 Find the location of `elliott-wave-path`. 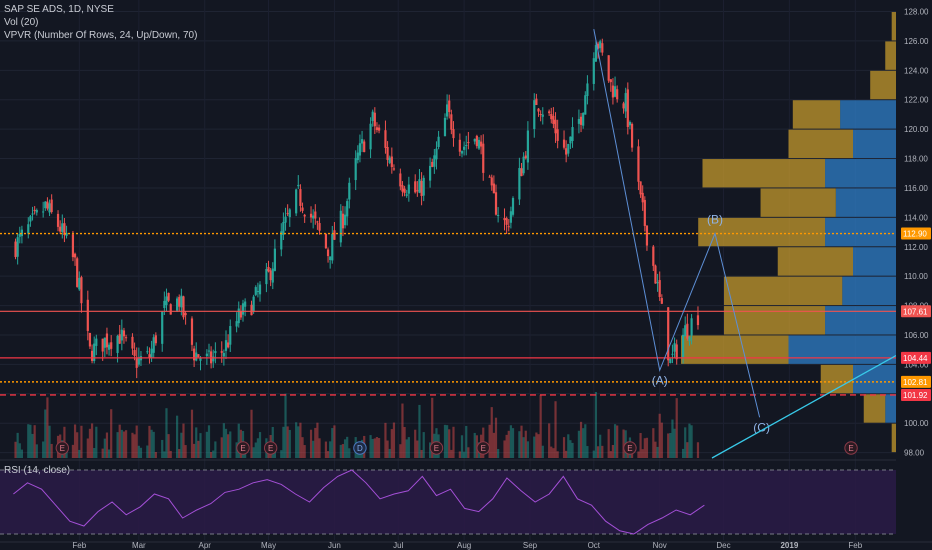

elliott-wave-path is located at coordinates (677, 223).